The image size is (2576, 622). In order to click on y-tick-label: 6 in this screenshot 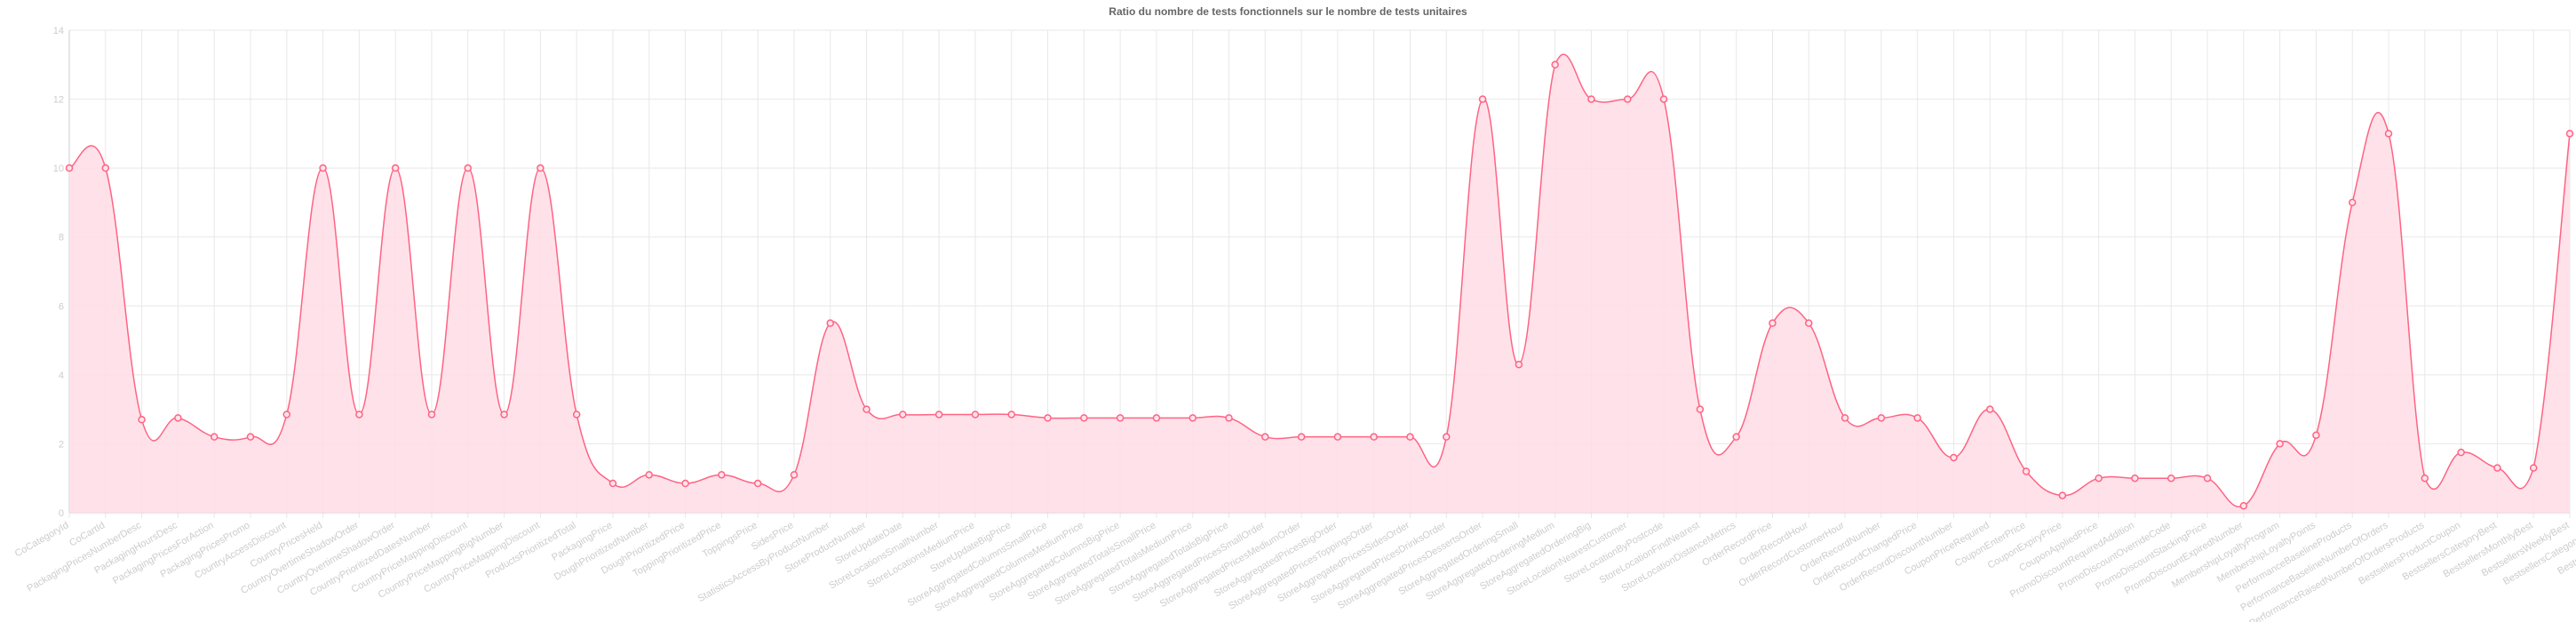, I will do `click(61, 306)`.